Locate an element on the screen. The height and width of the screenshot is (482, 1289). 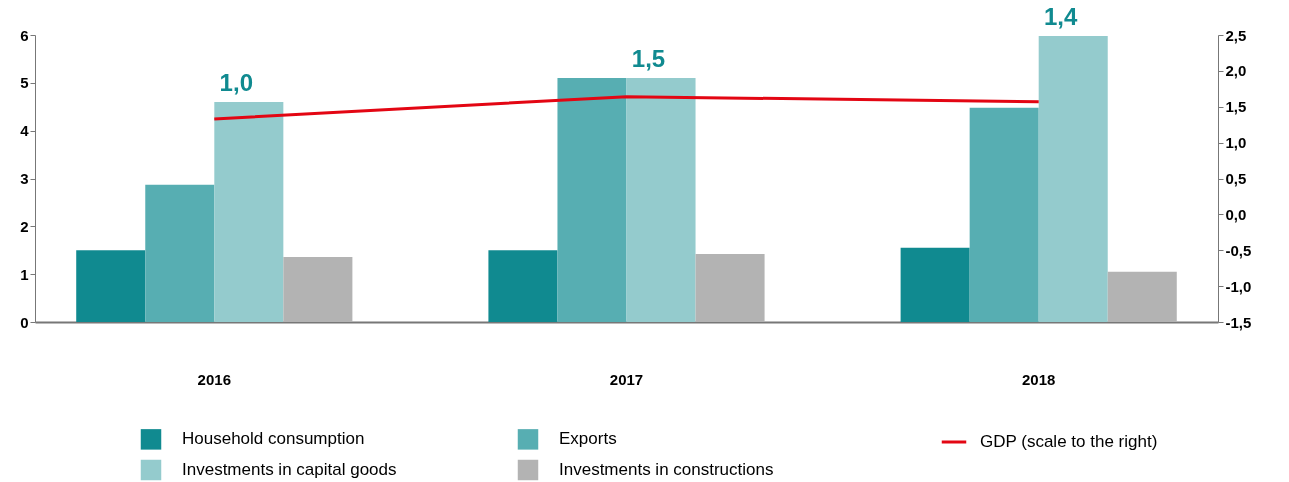
x-tick-label: 2017 is located at coordinates (626, 379).